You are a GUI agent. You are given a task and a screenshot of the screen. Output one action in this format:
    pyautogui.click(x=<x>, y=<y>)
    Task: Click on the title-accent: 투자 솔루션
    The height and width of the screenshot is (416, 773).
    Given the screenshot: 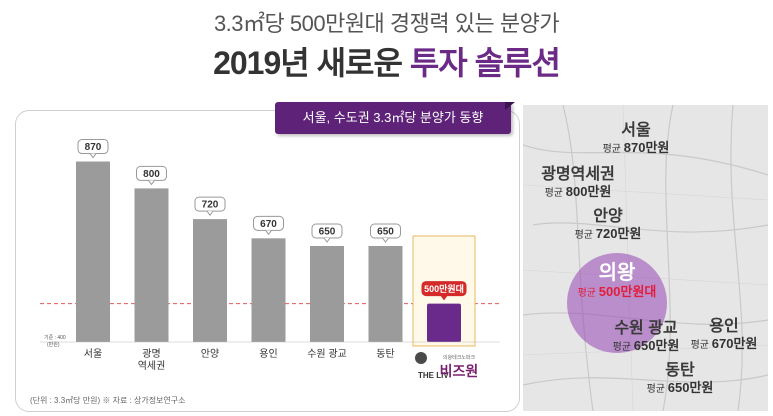 What is the action you would take?
    pyautogui.click(x=485, y=63)
    